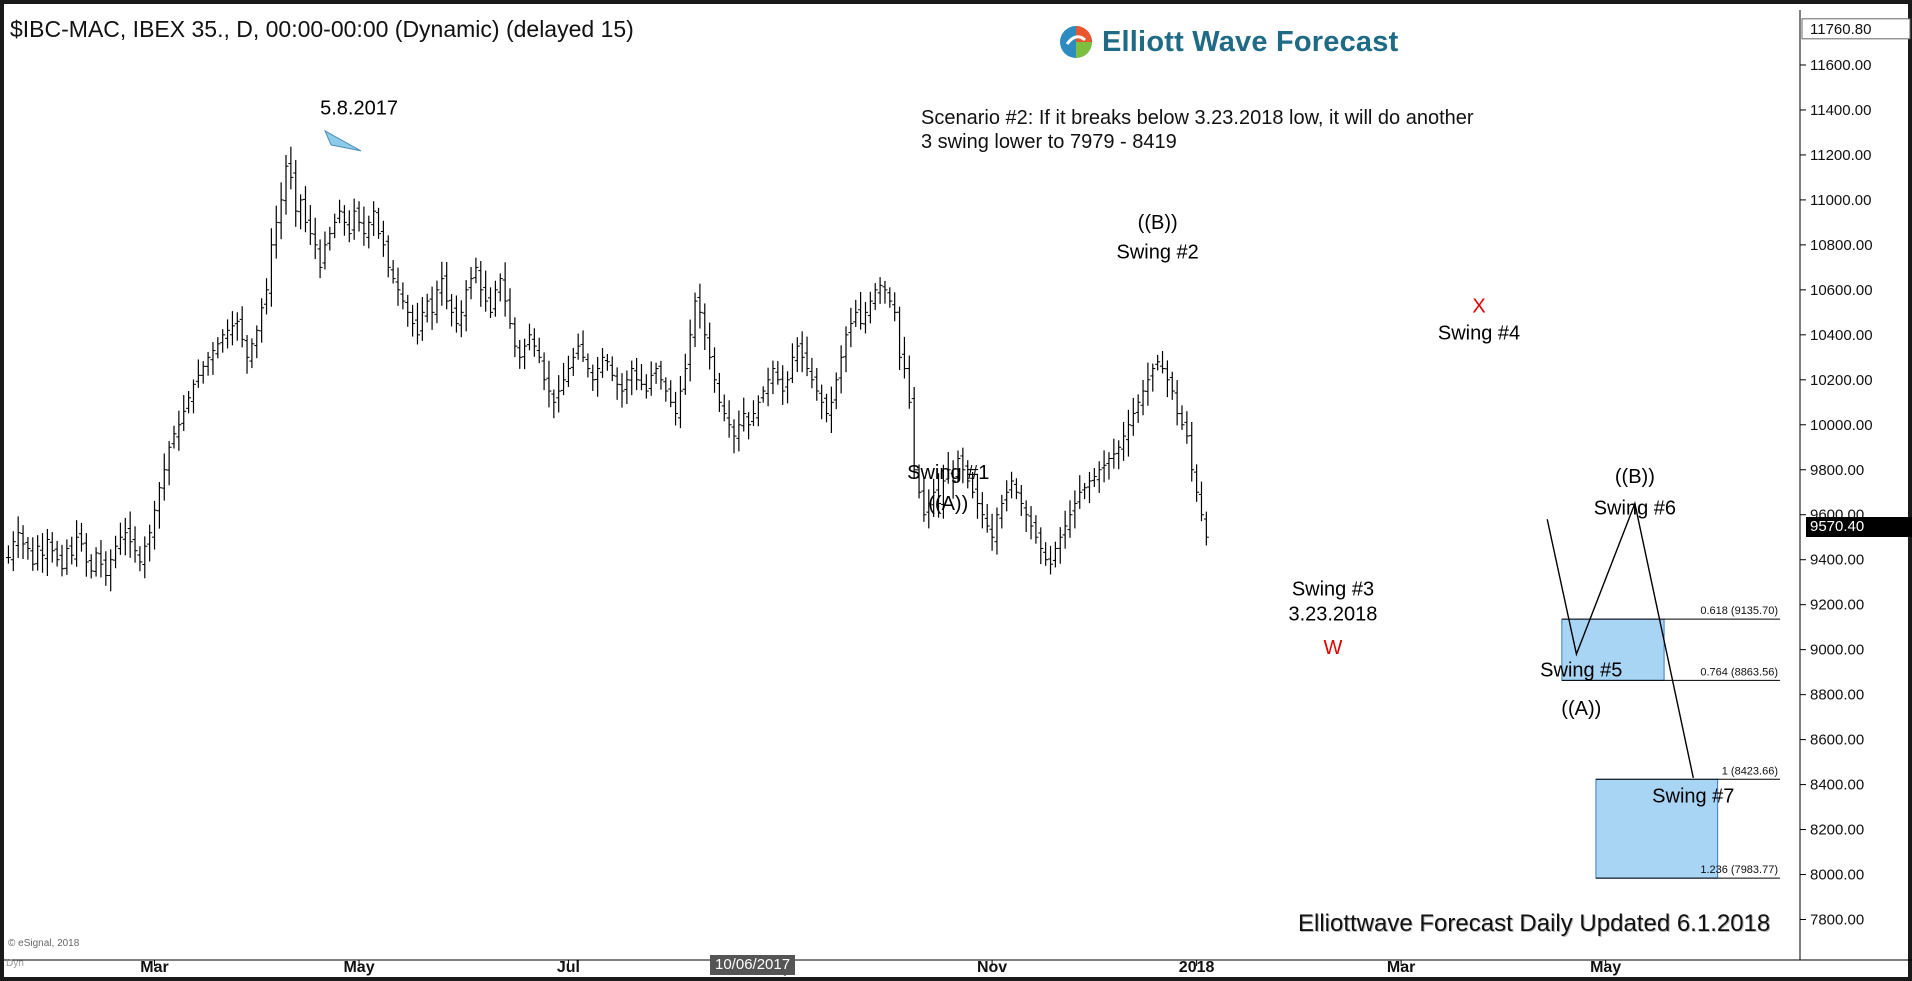  I want to click on fib-level-label: 1.236 (7983.77), so click(1739, 870).